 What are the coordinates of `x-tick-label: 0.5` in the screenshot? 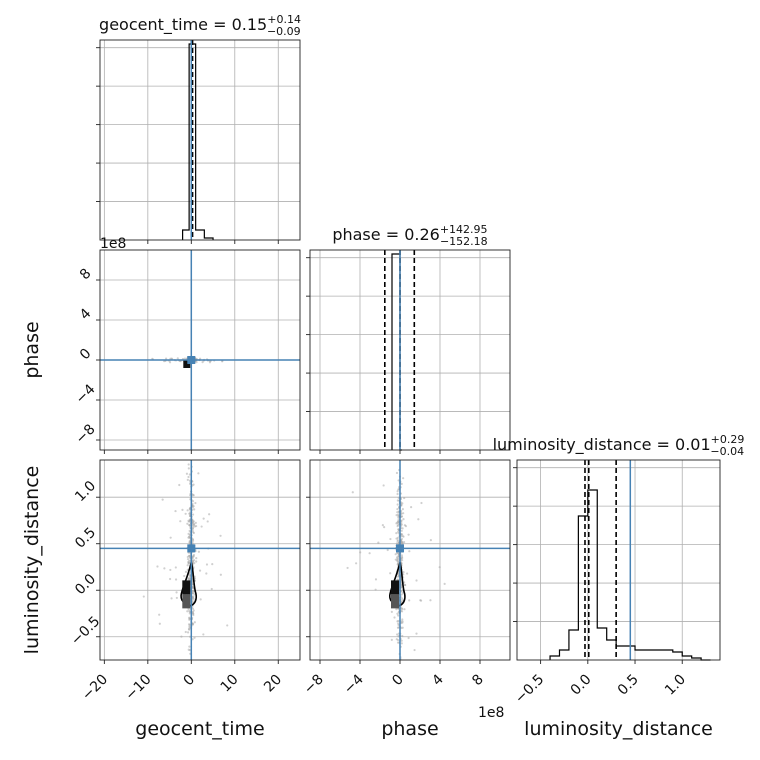 It's located at (628, 685).